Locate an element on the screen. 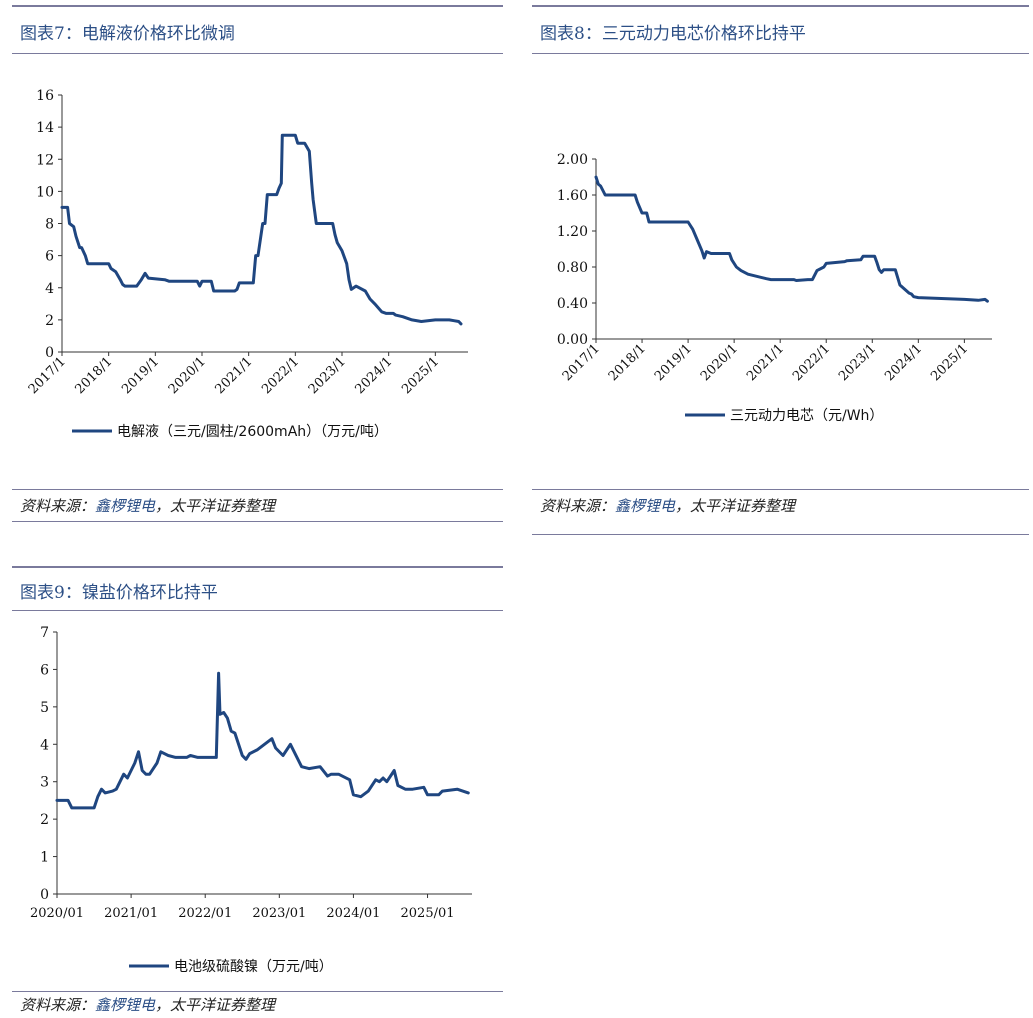 The height and width of the screenshot is (1018, 1033). x-tick-label: 2023/01 is located at coordinates (279, 913).